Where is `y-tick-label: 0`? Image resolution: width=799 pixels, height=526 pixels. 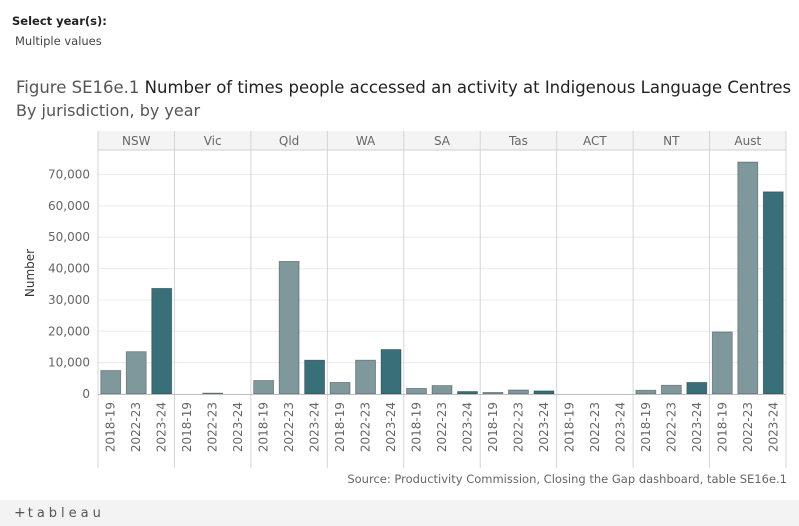 y-tick-label: 0 is located at coordinates (86, 394).